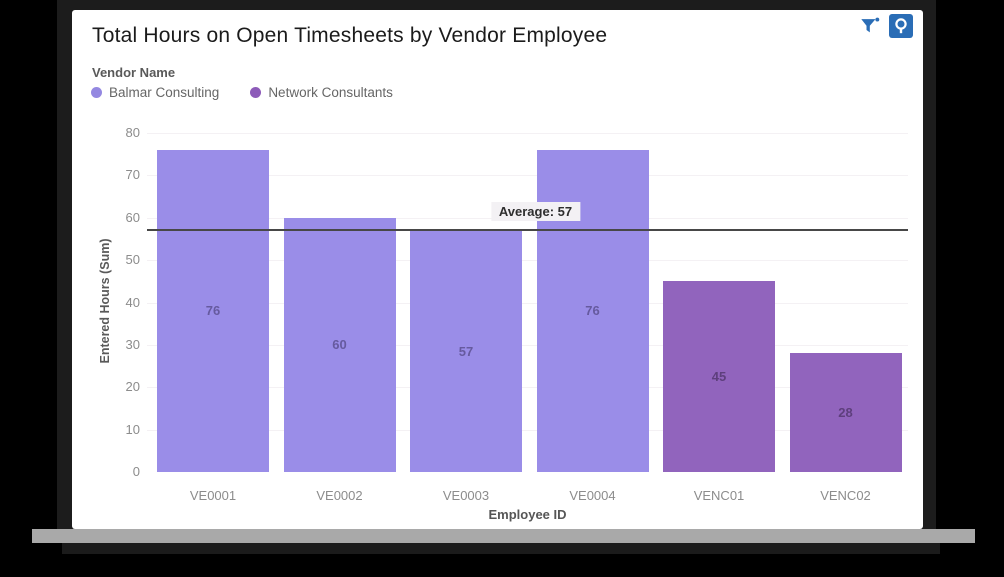  What do you see at coordinates (242, 92) in the screenshot?
I see `legend: Balmar Consulting Network Consultants` at bounding box center [242, 92].